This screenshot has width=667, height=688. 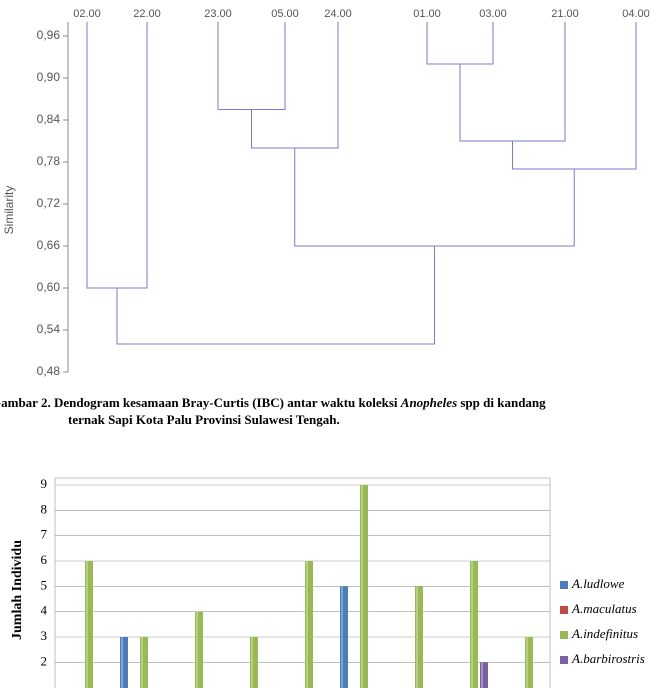 I want to click on y-tick-label: 3, so click(x=44, y=635).